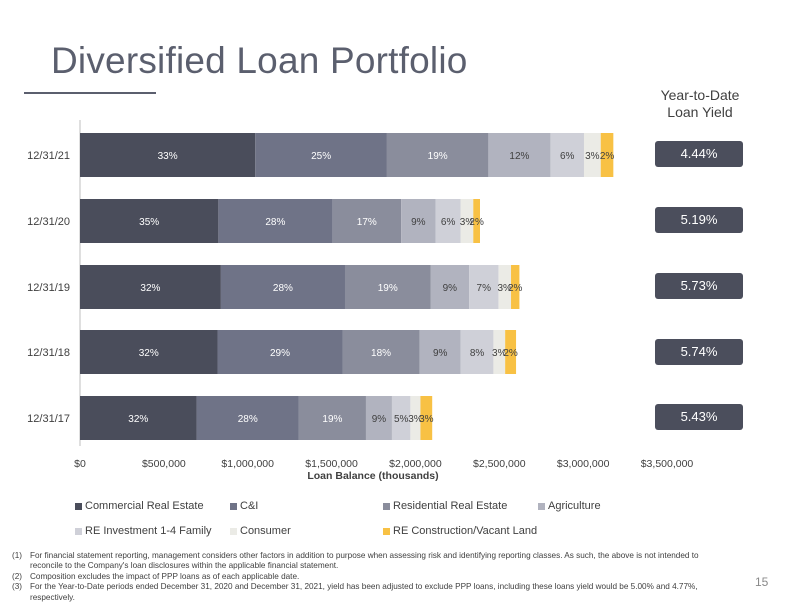 This screenshot has height=612, width=792. Describe the element at coordinates (762, 582) in the screenshot. I see `page-number: 15` at that location.